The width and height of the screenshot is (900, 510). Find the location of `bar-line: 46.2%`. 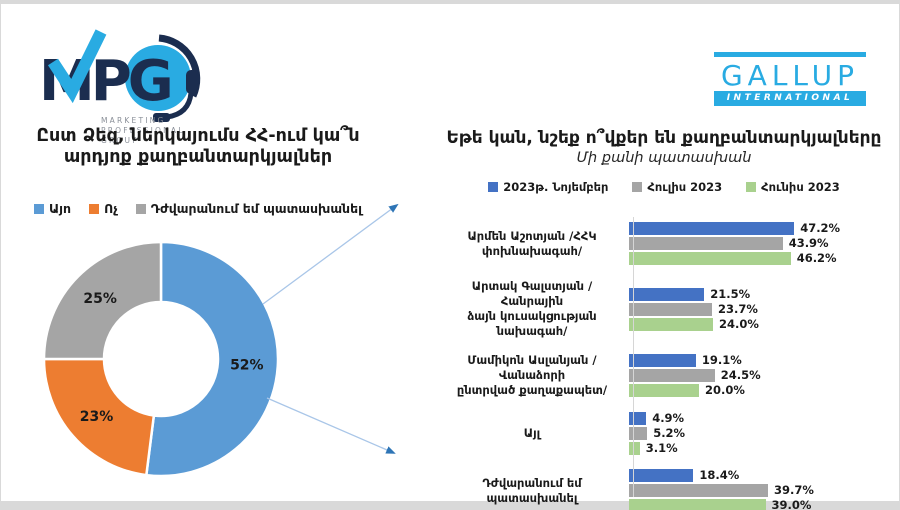

bar-line: 46.2% is located at coordinates (761, 258).